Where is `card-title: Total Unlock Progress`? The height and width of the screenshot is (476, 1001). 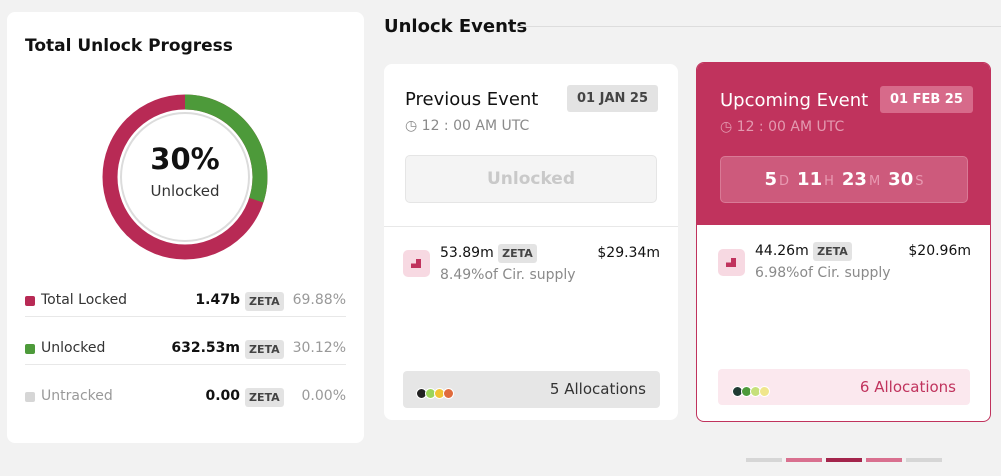 card-title: Total Unlock Progress is located at coordinates (129, 46).